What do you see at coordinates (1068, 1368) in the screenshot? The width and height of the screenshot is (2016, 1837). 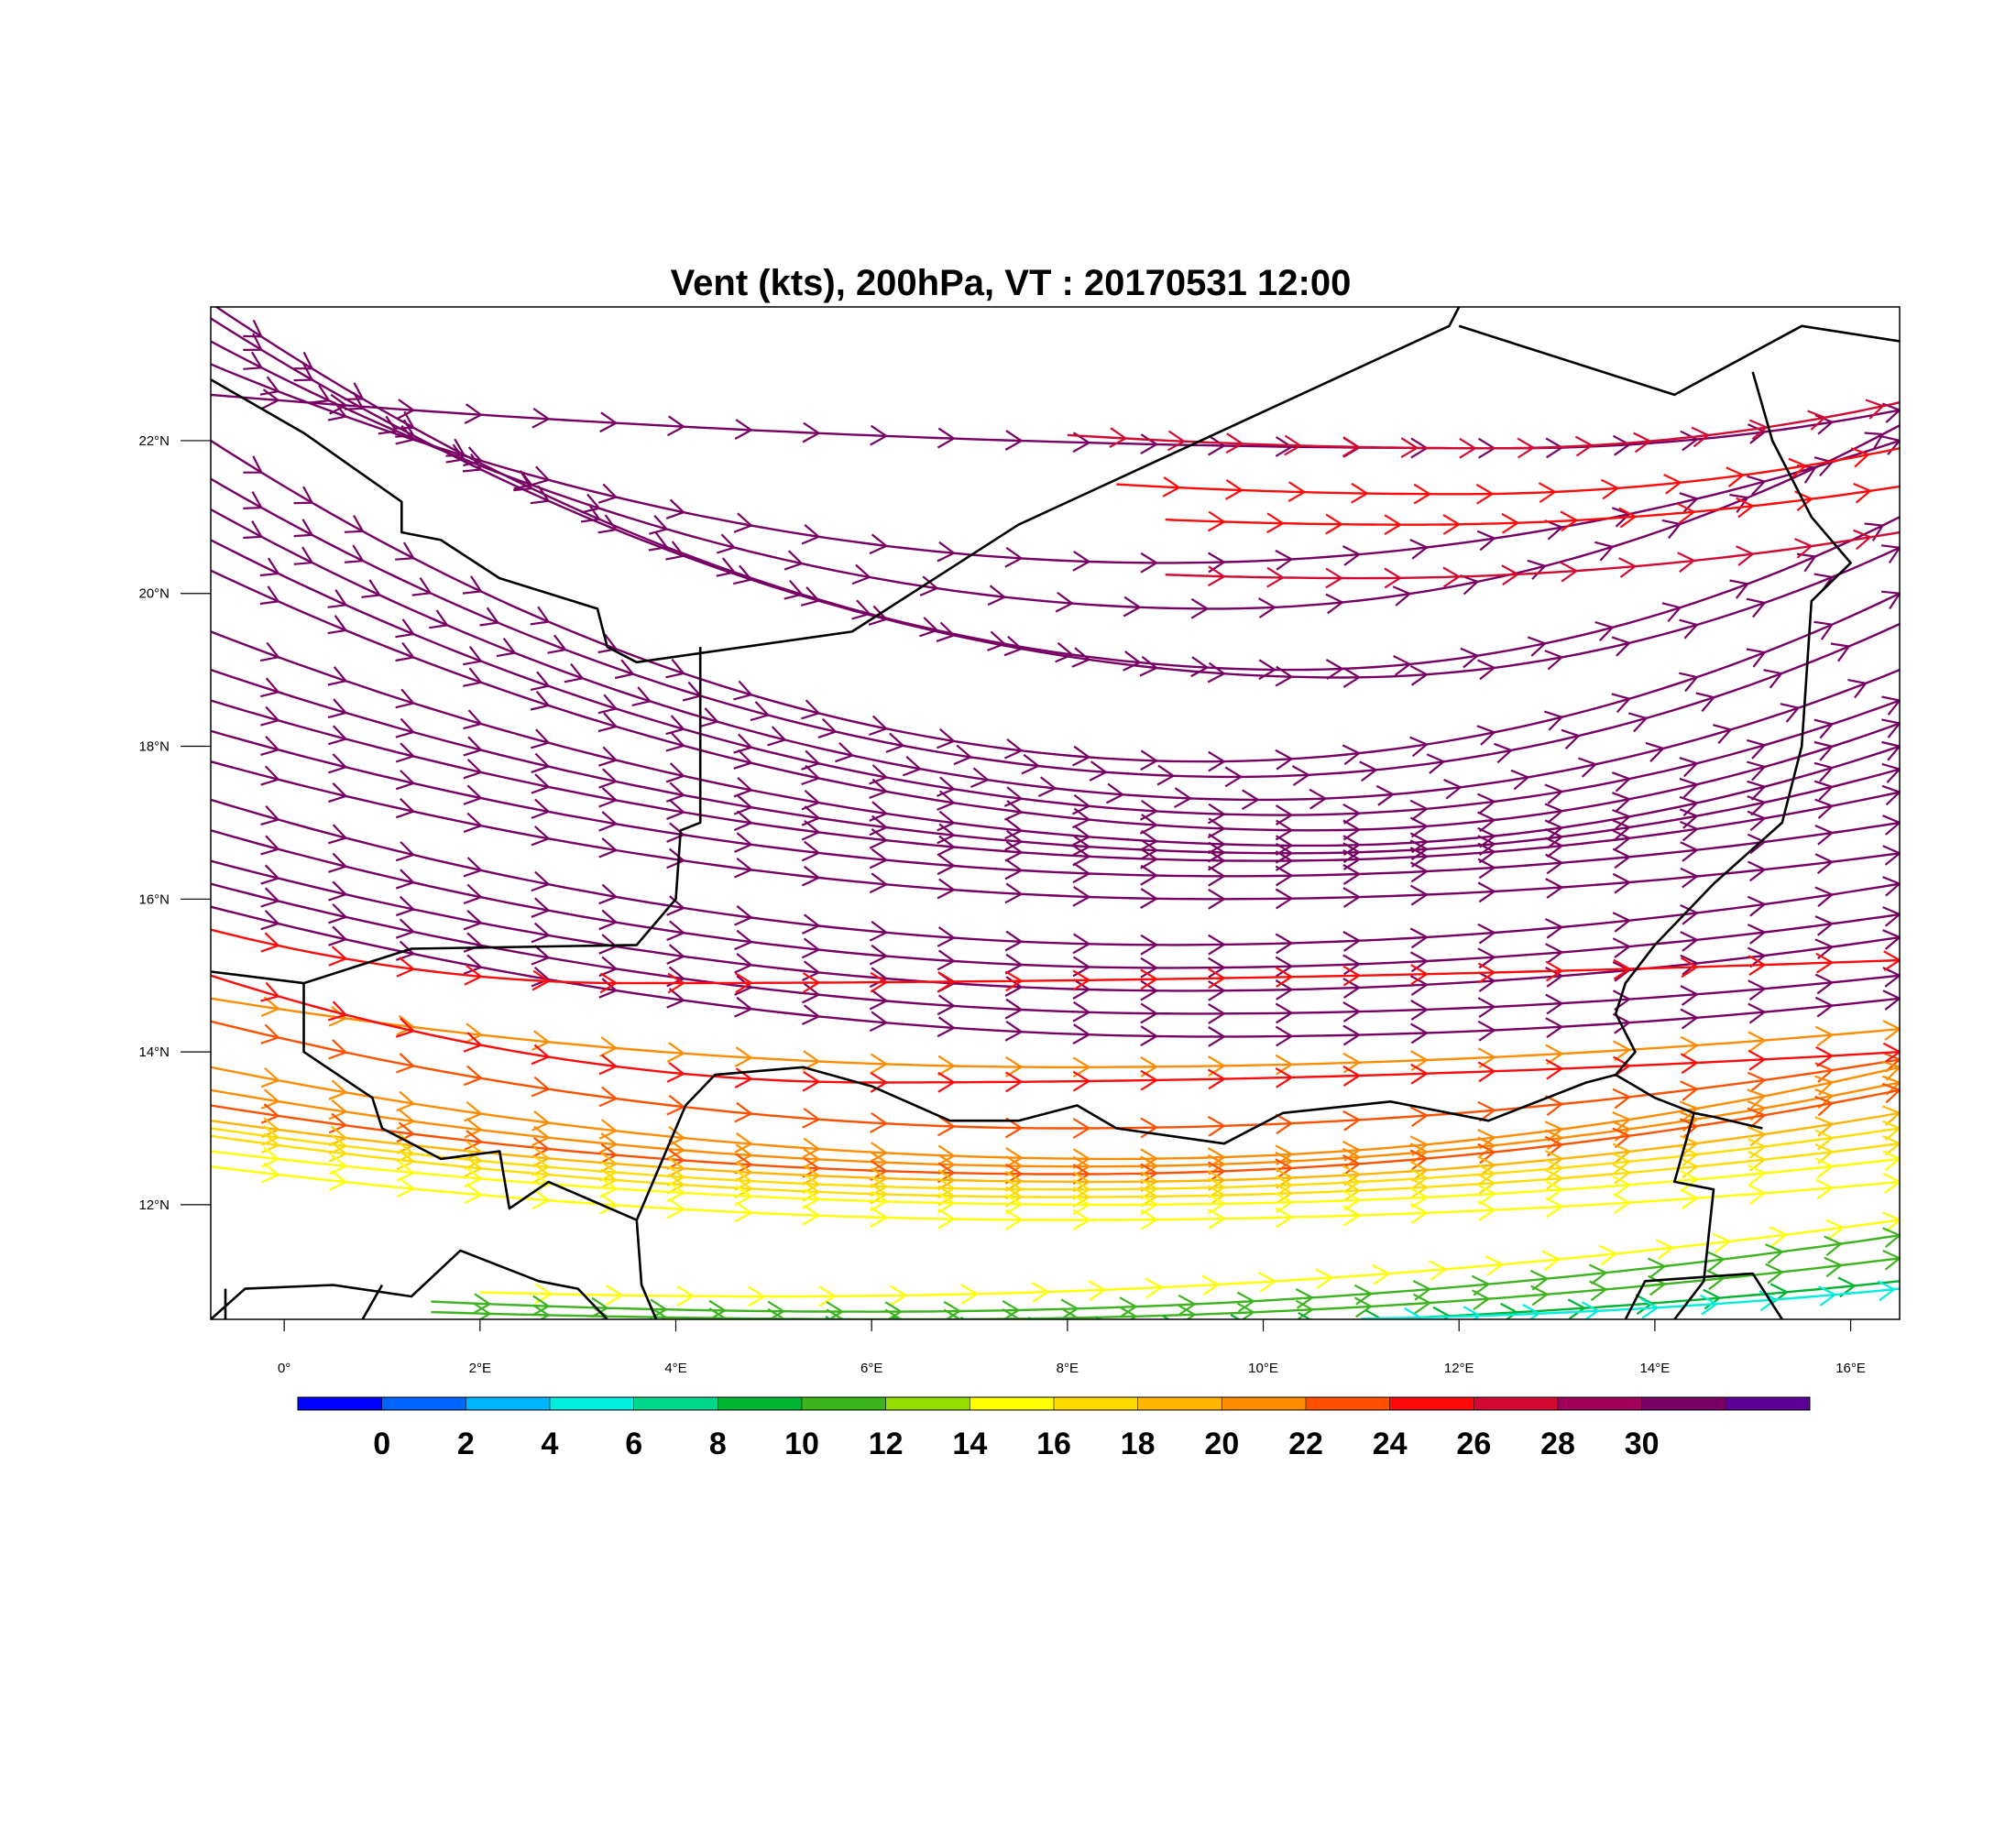 I see `lon-tick-label: 8°E` at bounding box center [1068, 1368].